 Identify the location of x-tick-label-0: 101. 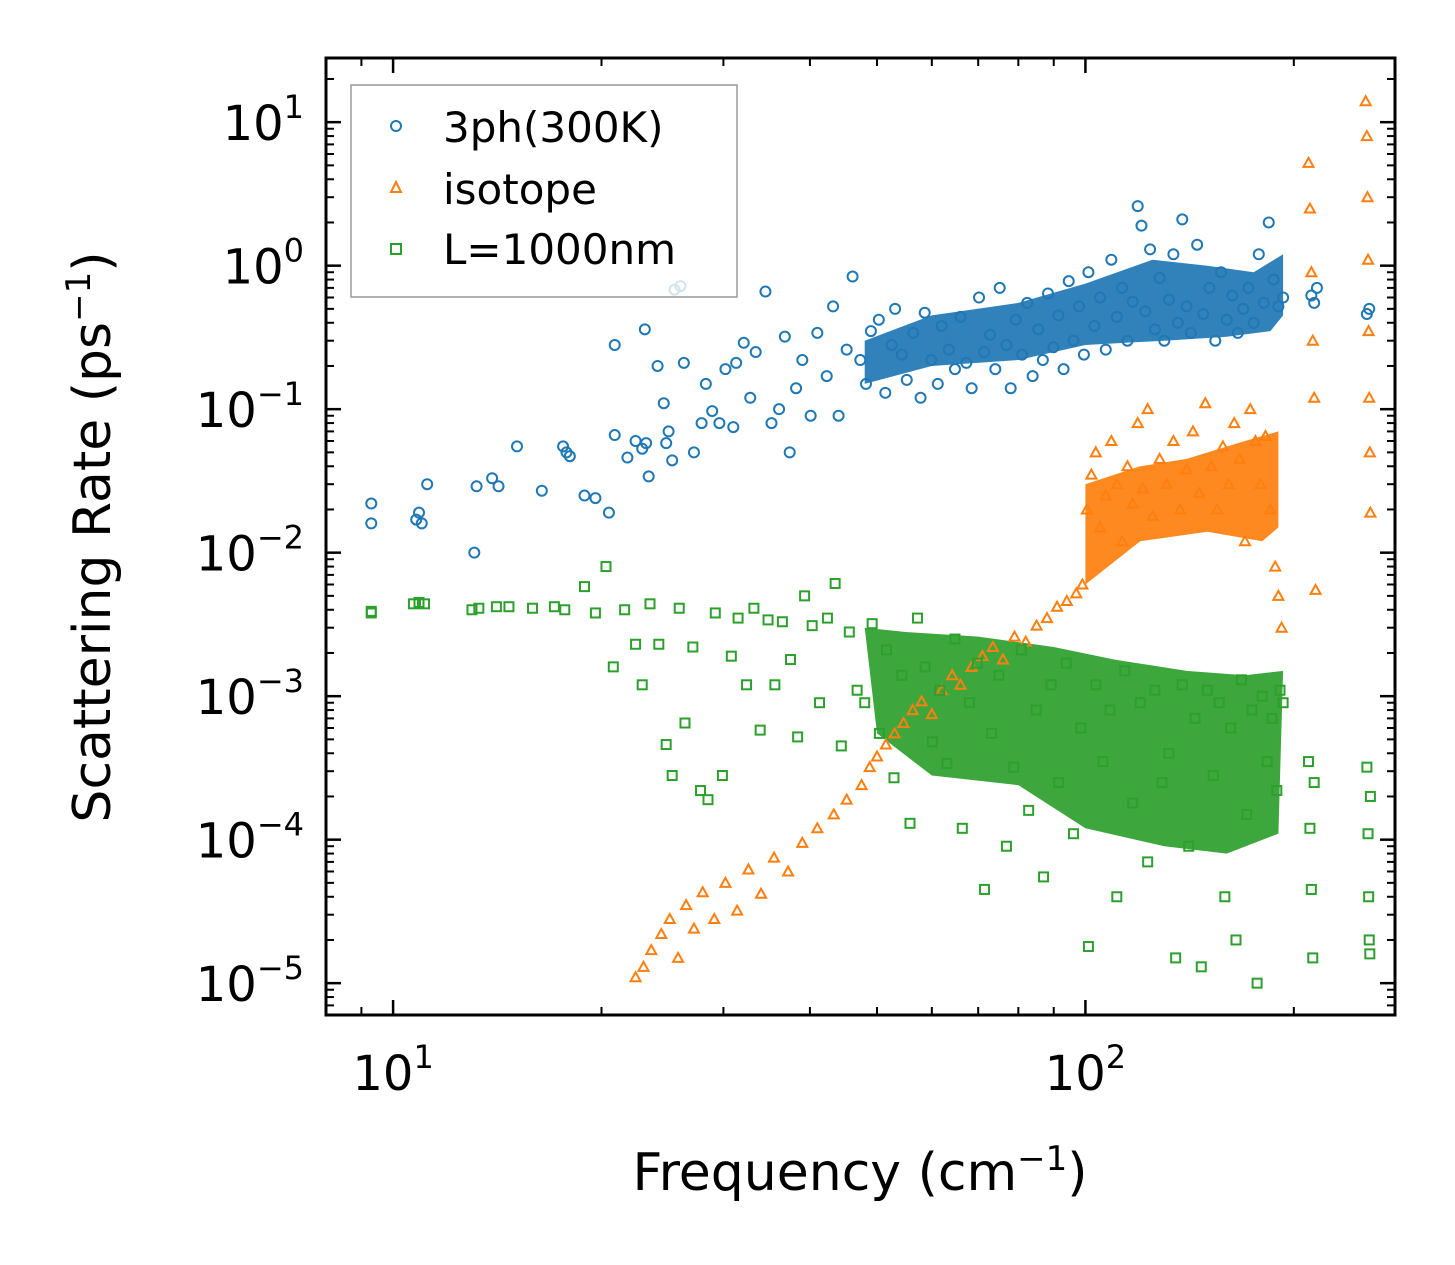
(392, 1070).